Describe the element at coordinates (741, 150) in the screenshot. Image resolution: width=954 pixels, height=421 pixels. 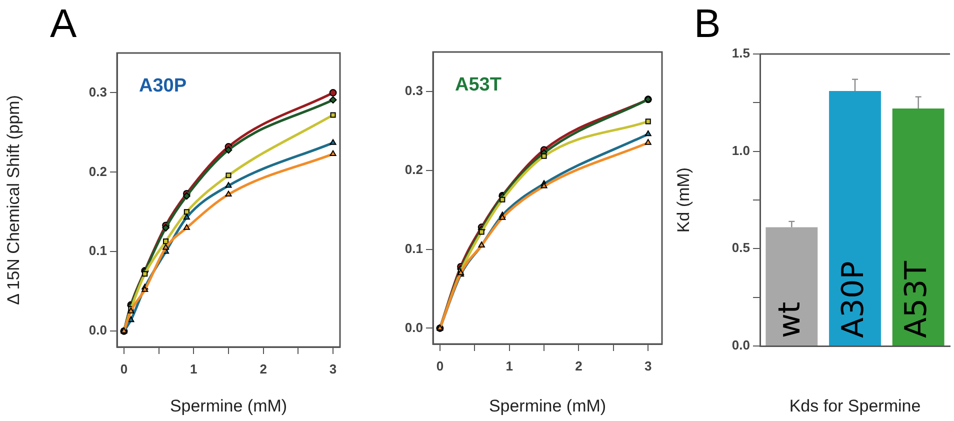
I see `y-tick-label: 1.0` at that location.